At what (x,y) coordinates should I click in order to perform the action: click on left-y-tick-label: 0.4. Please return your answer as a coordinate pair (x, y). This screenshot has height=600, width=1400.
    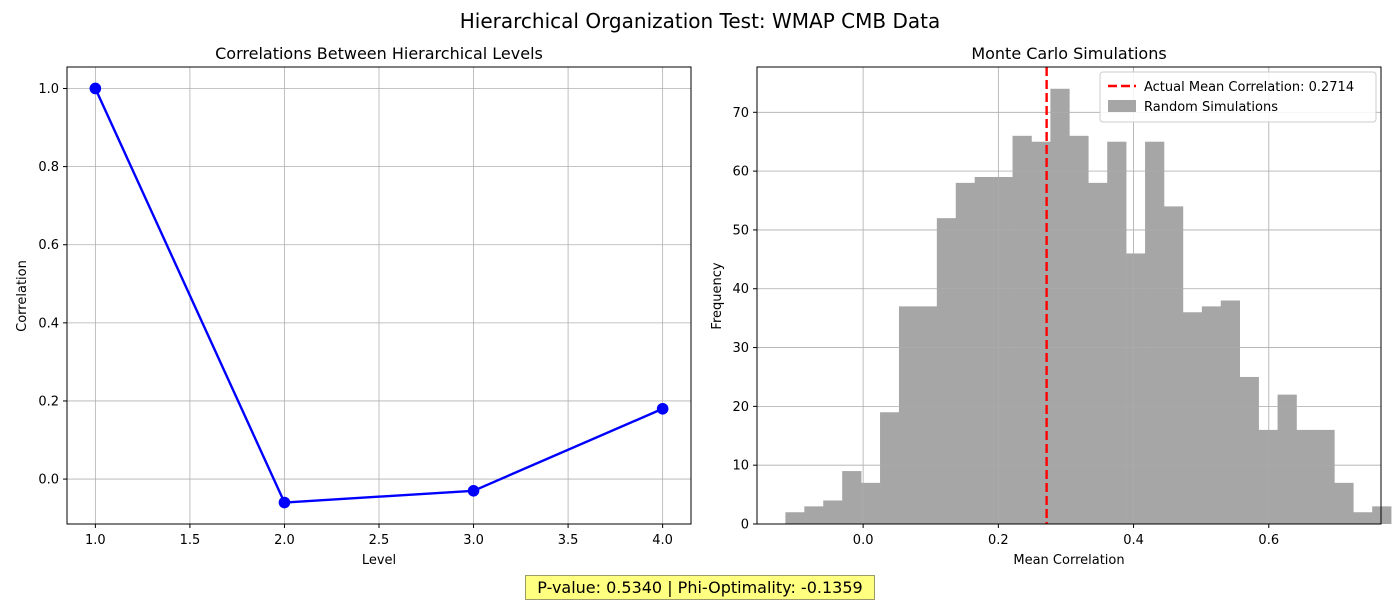
    Looking at the image, I should click on (48, 323).